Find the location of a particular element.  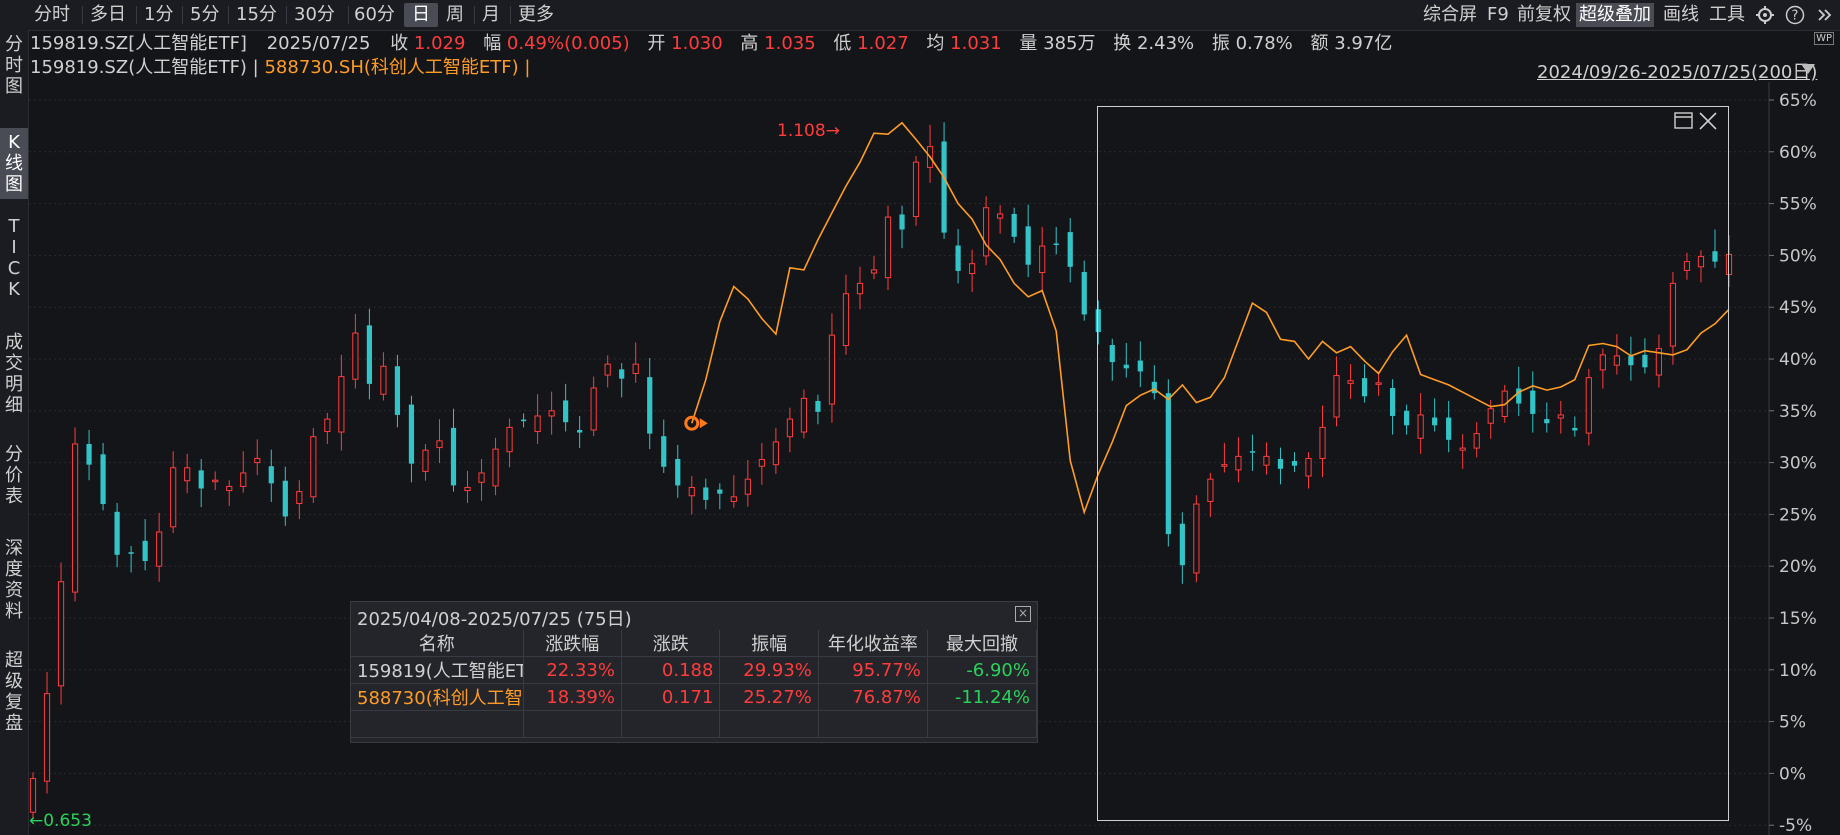

timeframe-daily-button: 日 is located at coordinates (421, 15).